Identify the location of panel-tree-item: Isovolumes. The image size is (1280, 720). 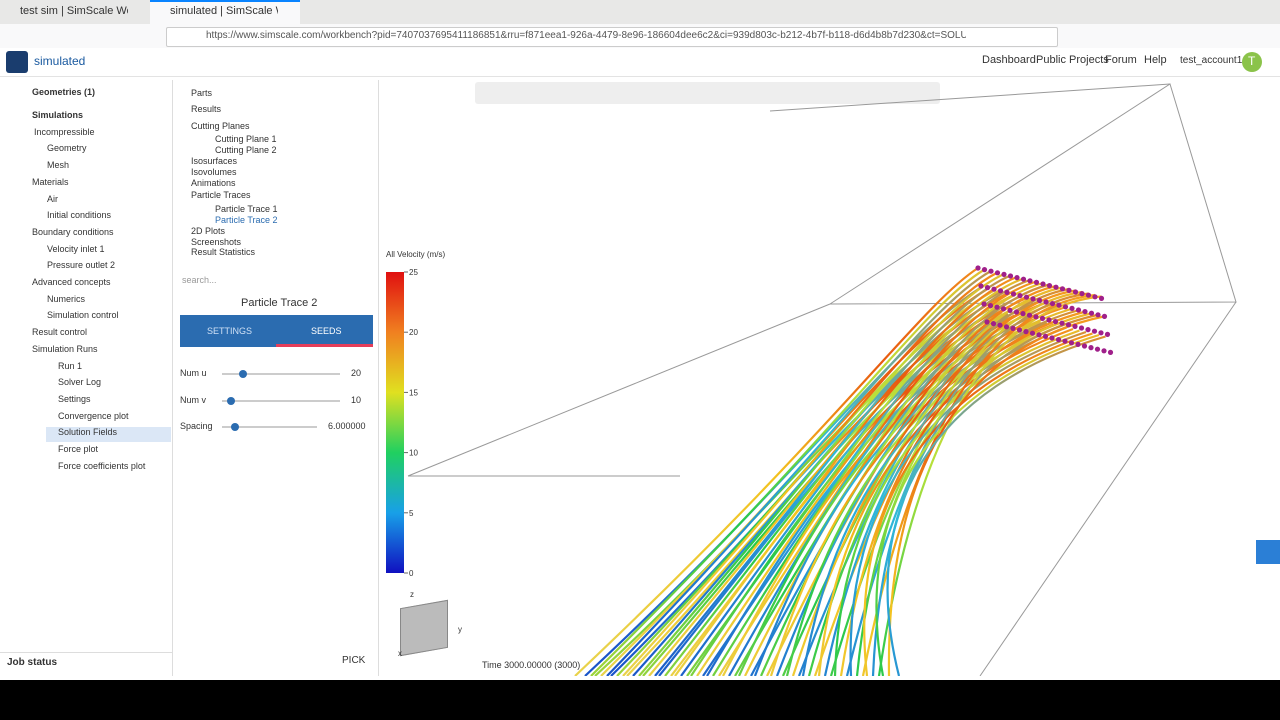
(214, 172).